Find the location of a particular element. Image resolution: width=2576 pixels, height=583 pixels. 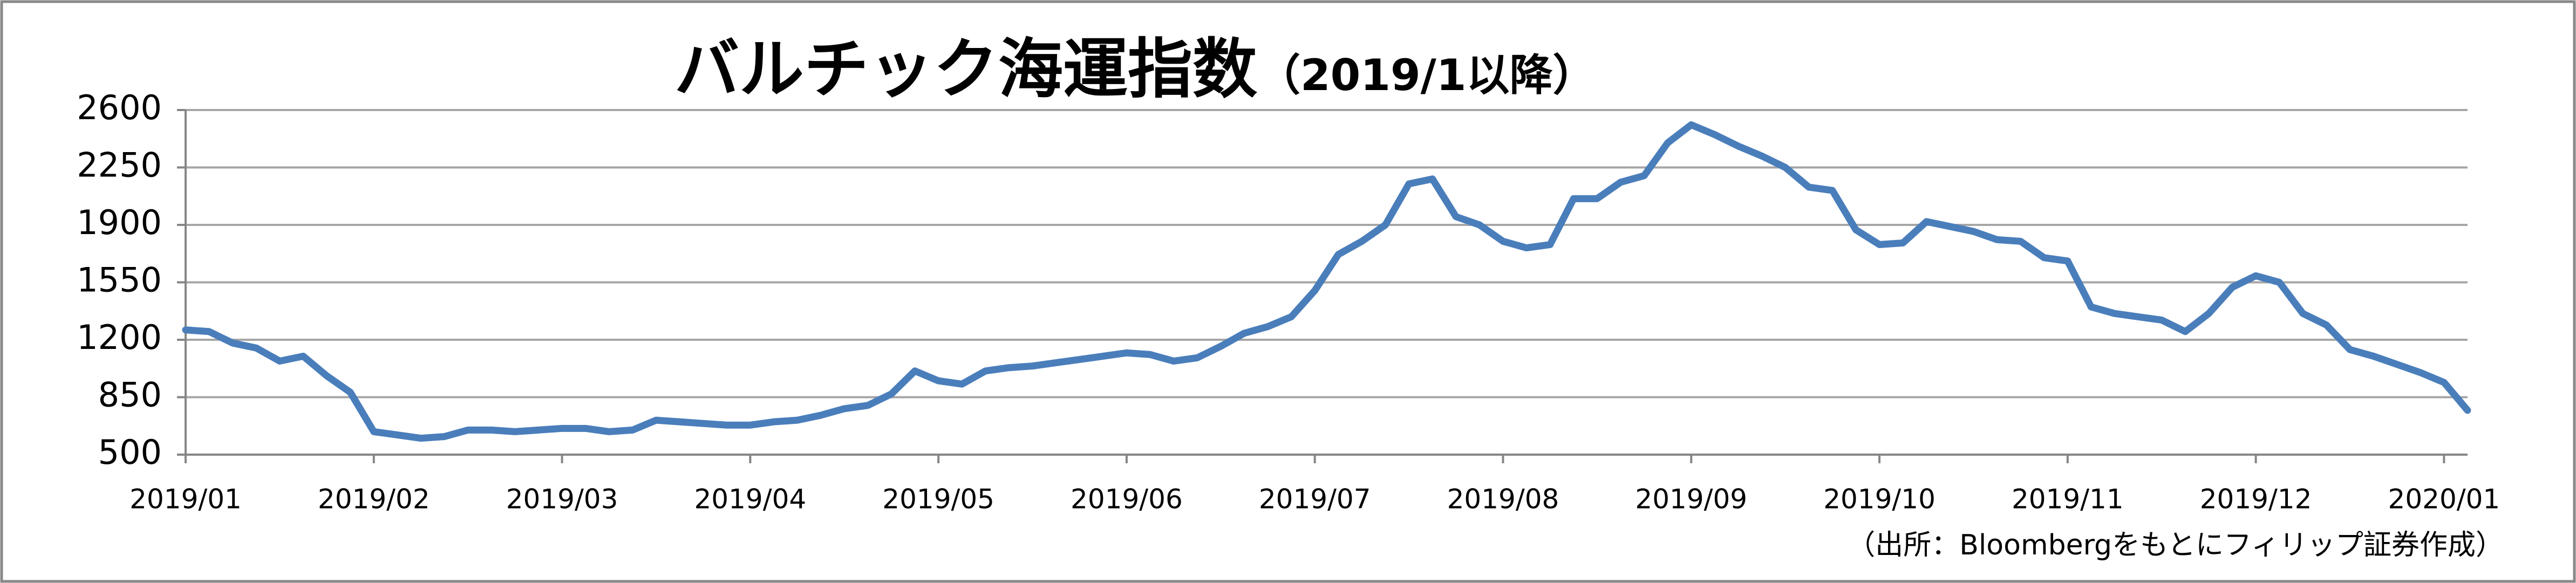

y-tick-label: 2250 is located at coordinates (119, 166).